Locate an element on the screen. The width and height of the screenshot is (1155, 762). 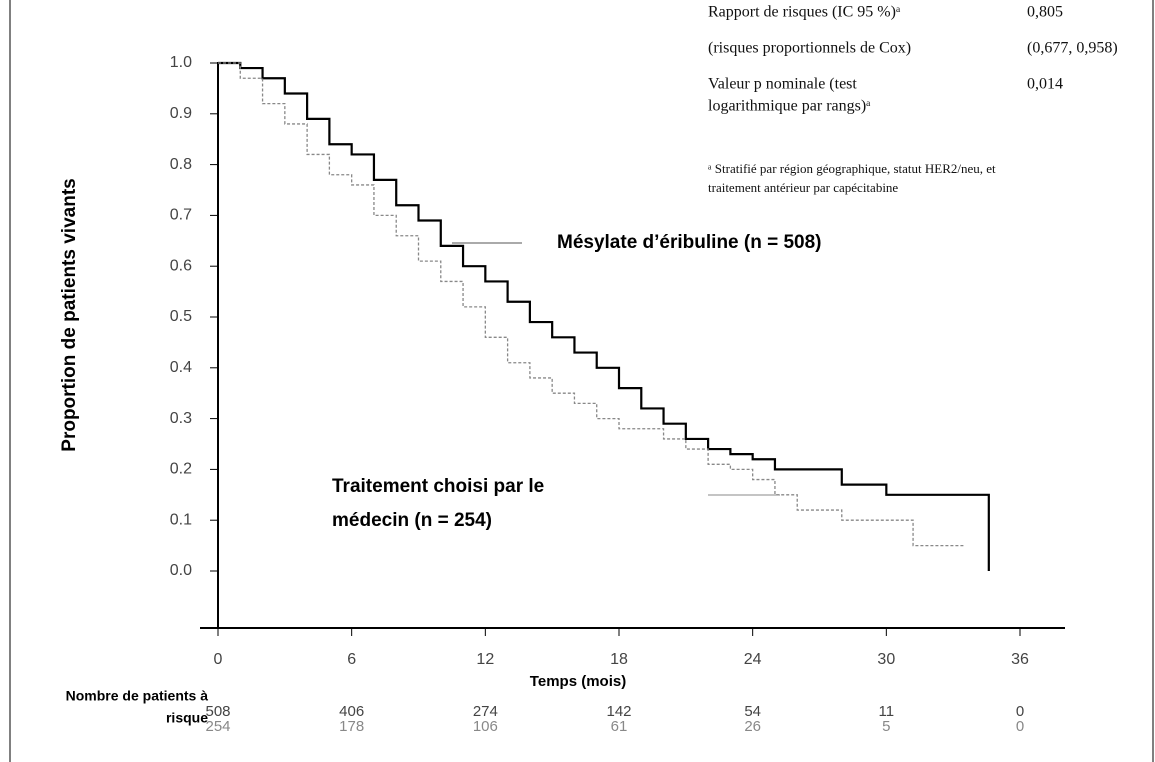
y-tick-label: 0.2 is located at coordinates (181, 469).